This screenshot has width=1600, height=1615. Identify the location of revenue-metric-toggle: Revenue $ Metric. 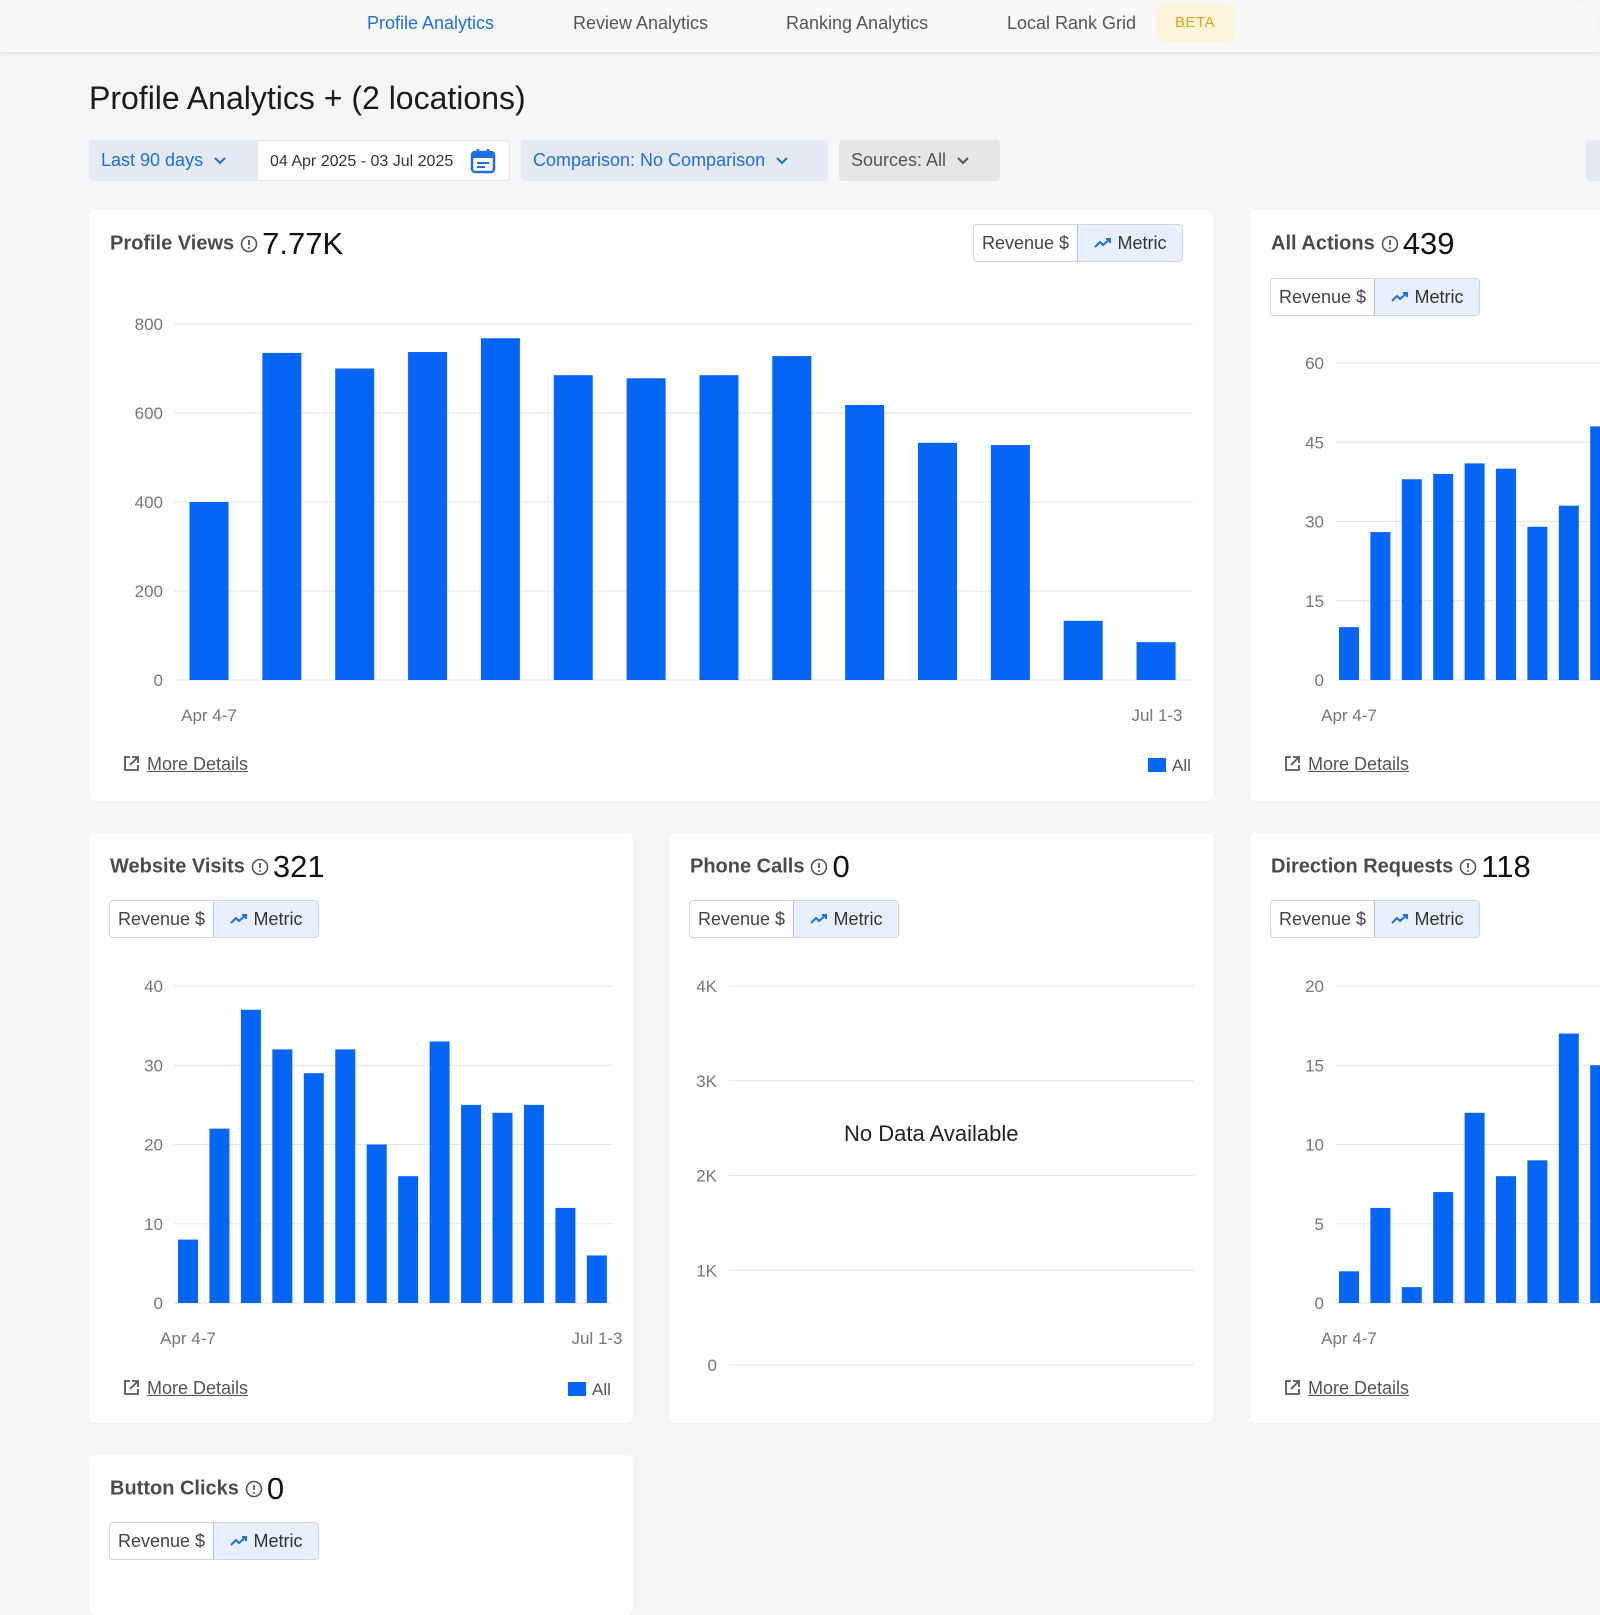
(794, 919).